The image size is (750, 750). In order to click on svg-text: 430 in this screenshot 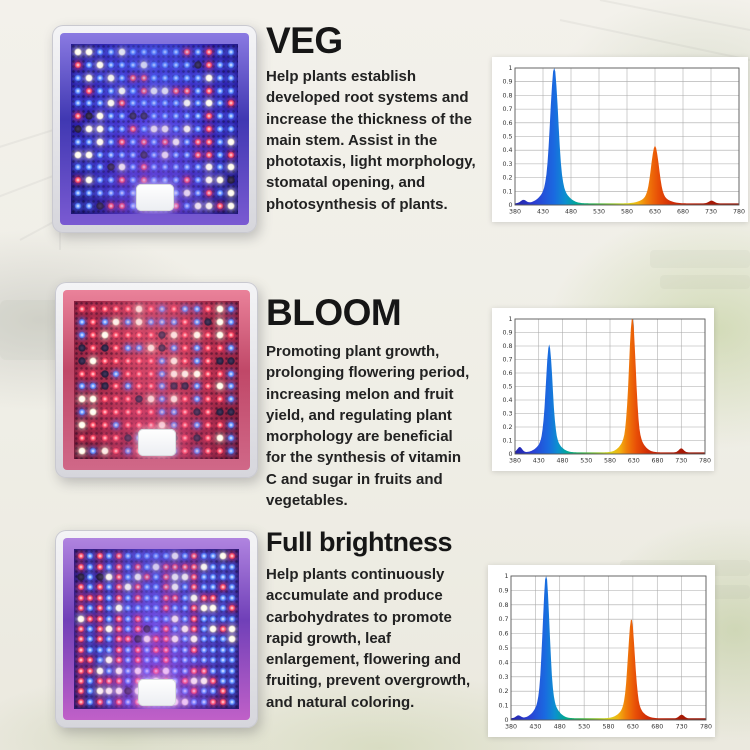, I will do `click(539, 461)`.